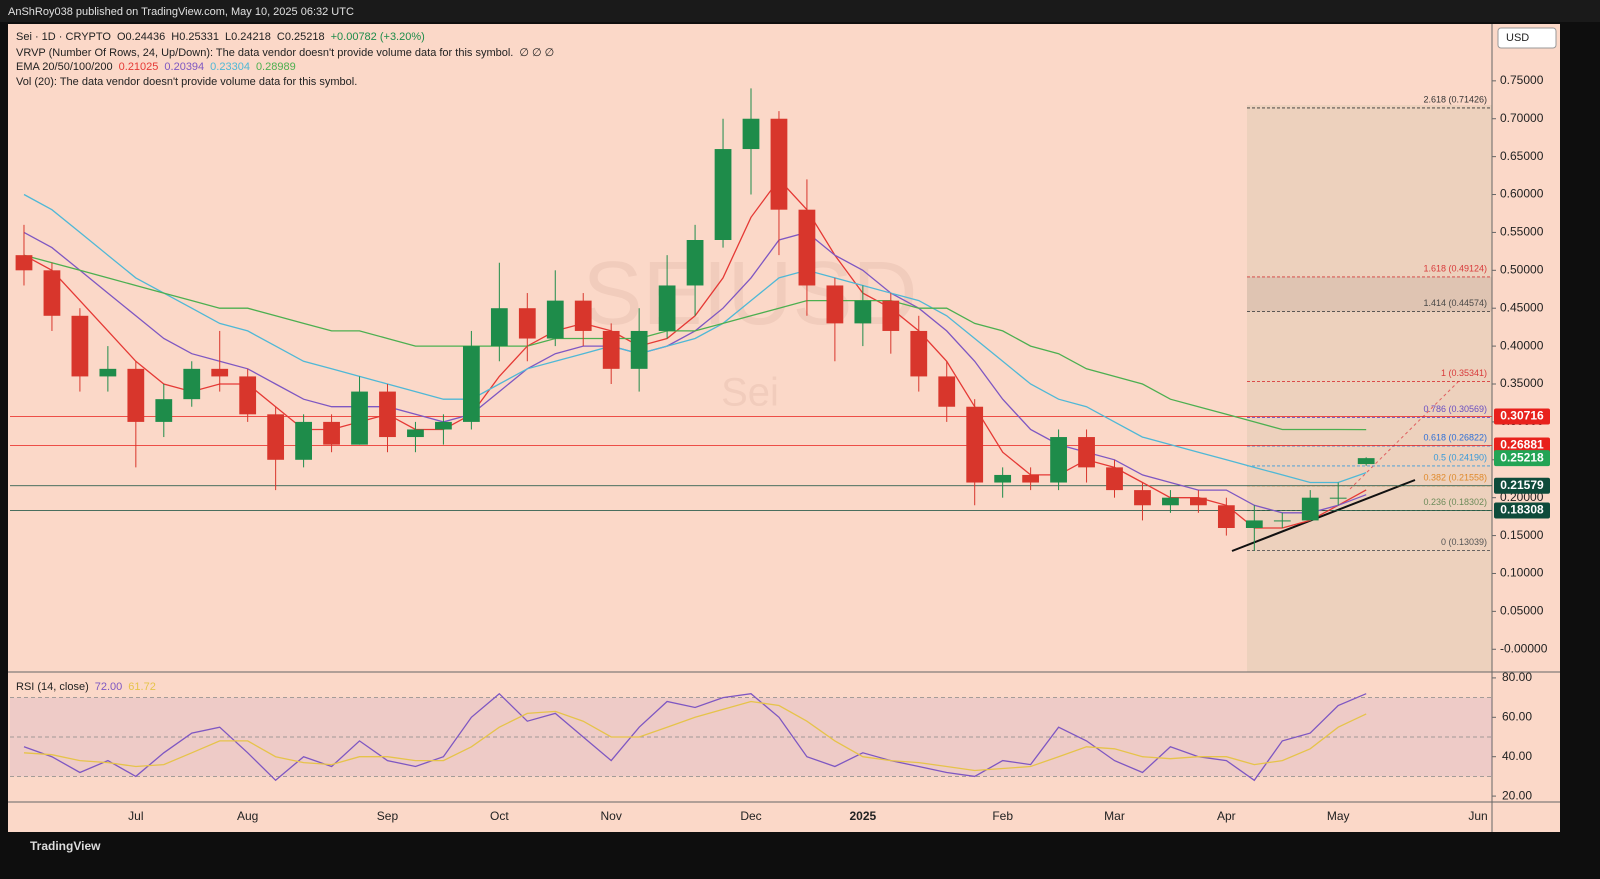 Image resolution: width=1600 pixels, height=879 pixels. I want to click on fib-label: 0.236 (0.18302), so click(1455, 502).